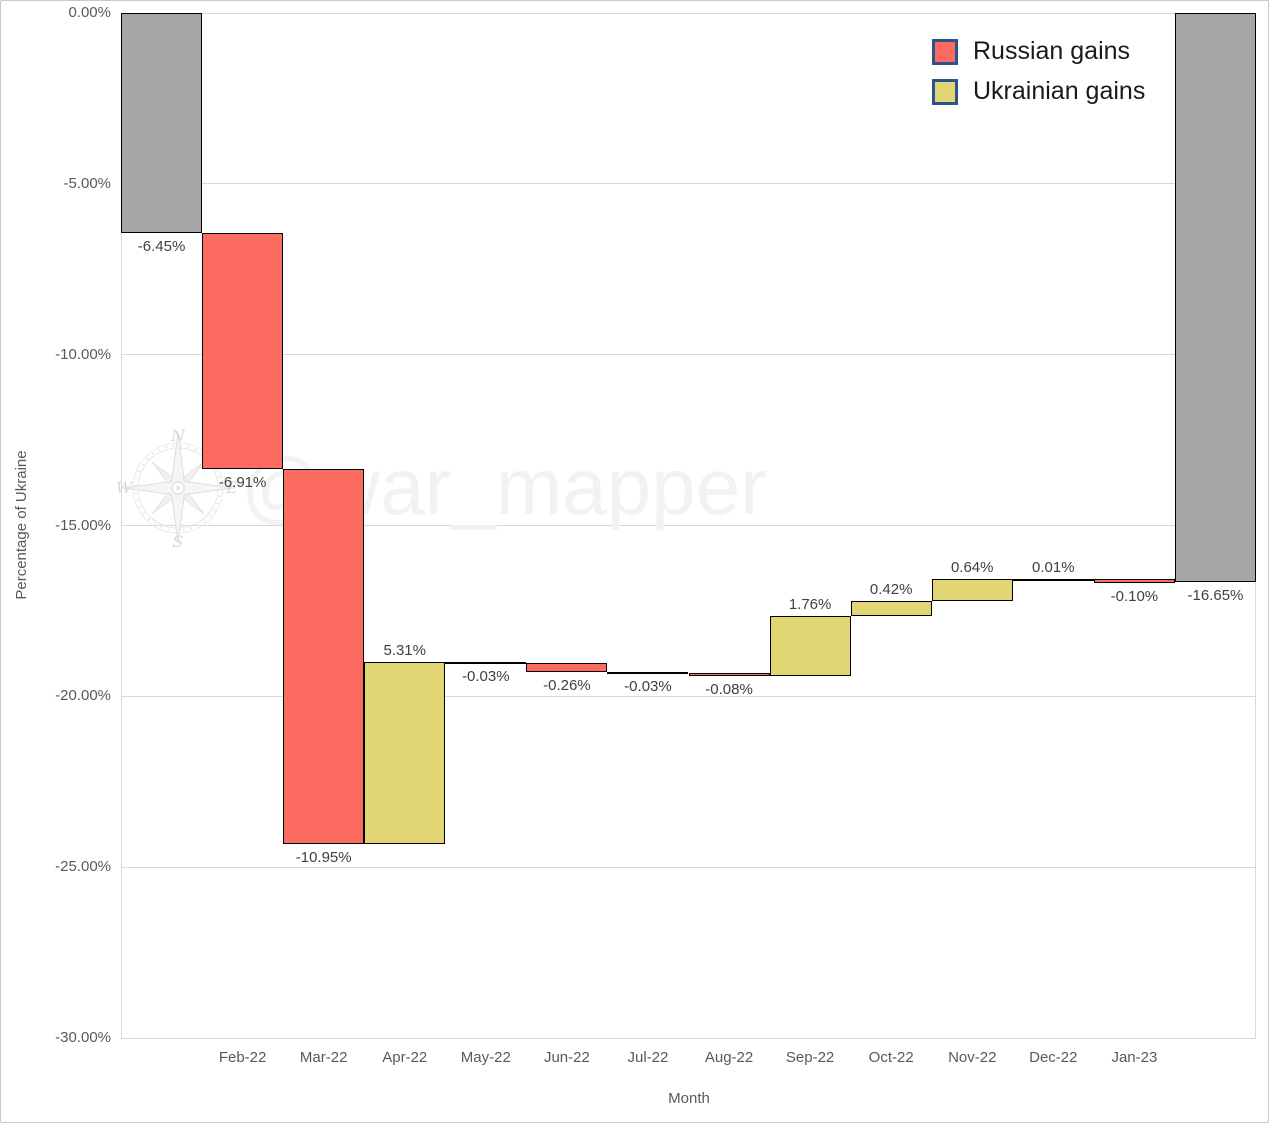 This screenshot has width=1269, height=1123. What do you see at coordinates (161, 247) in the screenshot?
I see `bar-data-label: -6.45%` at bounding box center [161, 247].